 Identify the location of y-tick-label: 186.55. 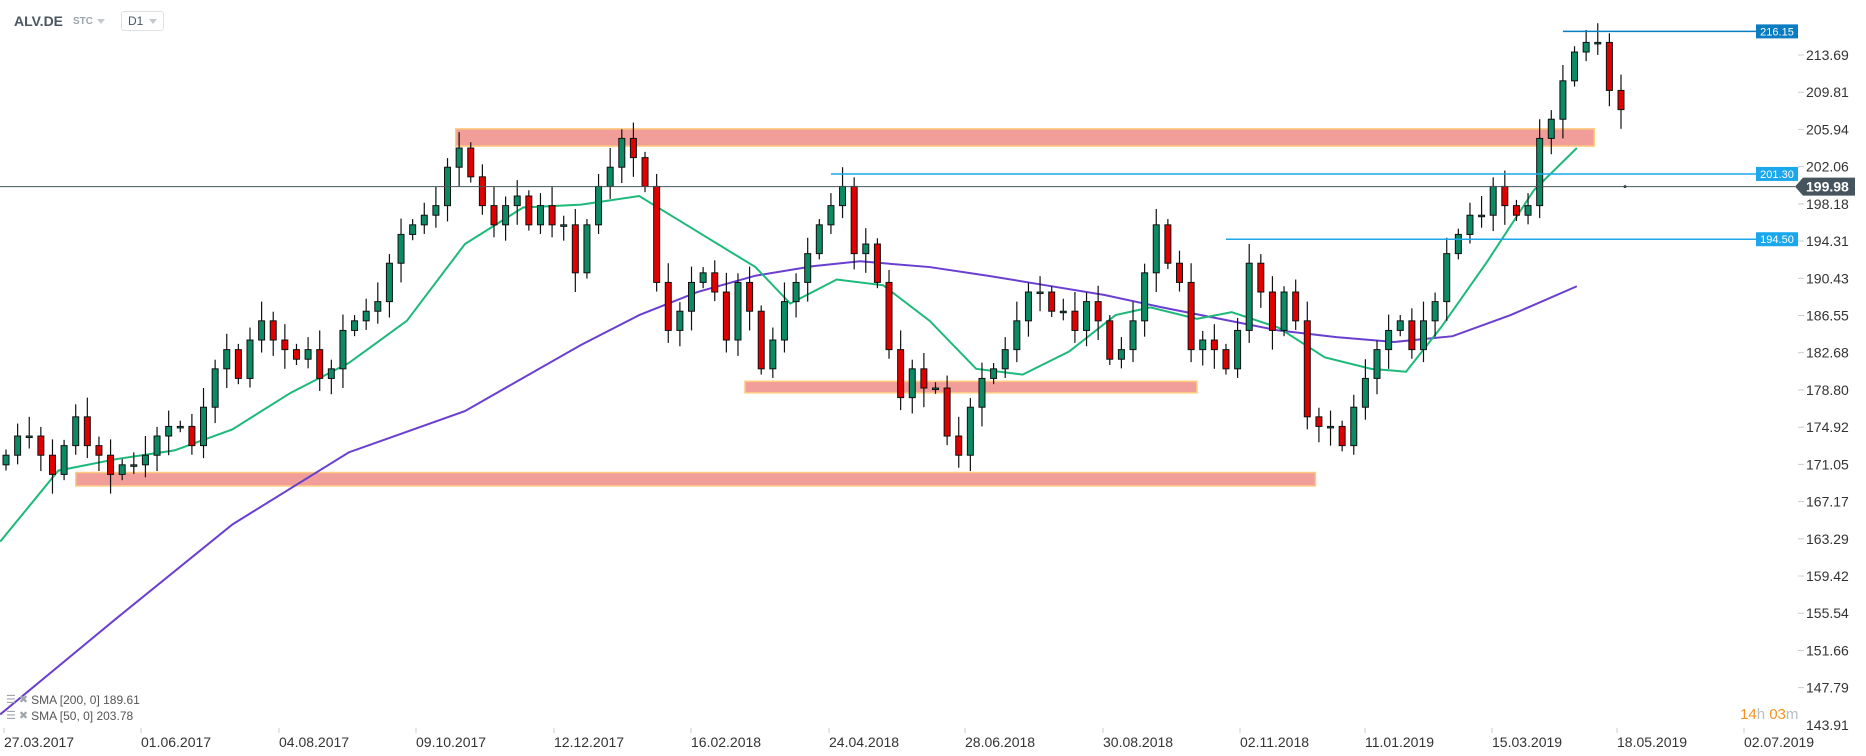
(1827, 316).